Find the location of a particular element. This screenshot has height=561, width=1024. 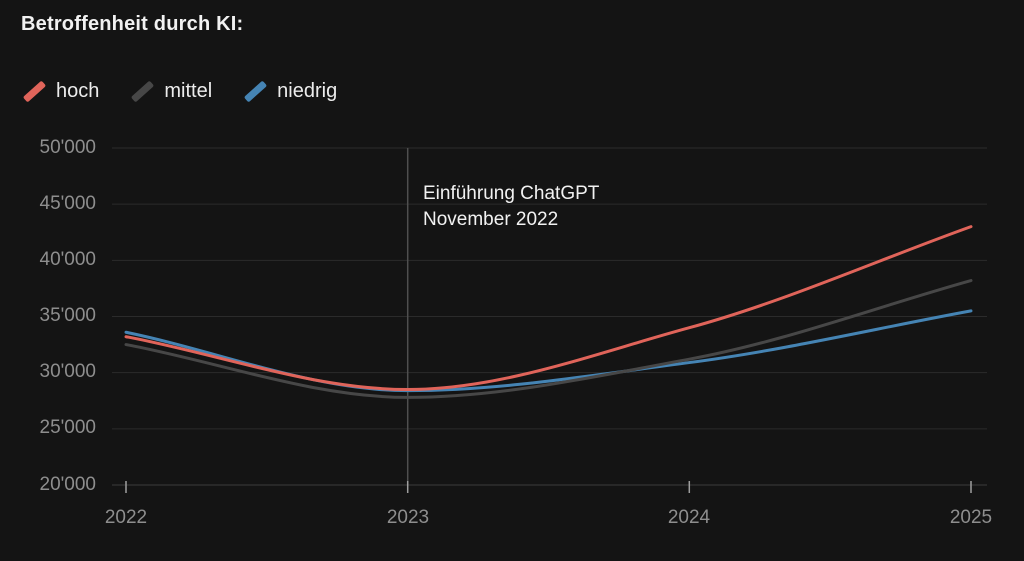

legend-item-niedrig: niedrig is located at coordinates (289, 91).